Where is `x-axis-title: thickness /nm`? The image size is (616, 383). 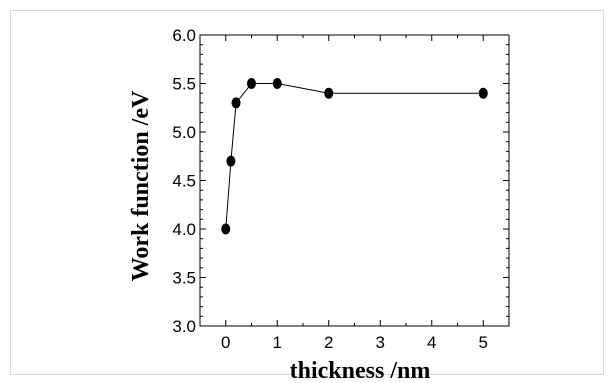
x-axis-title: thickness /nm is located at coordinates (360, 370).